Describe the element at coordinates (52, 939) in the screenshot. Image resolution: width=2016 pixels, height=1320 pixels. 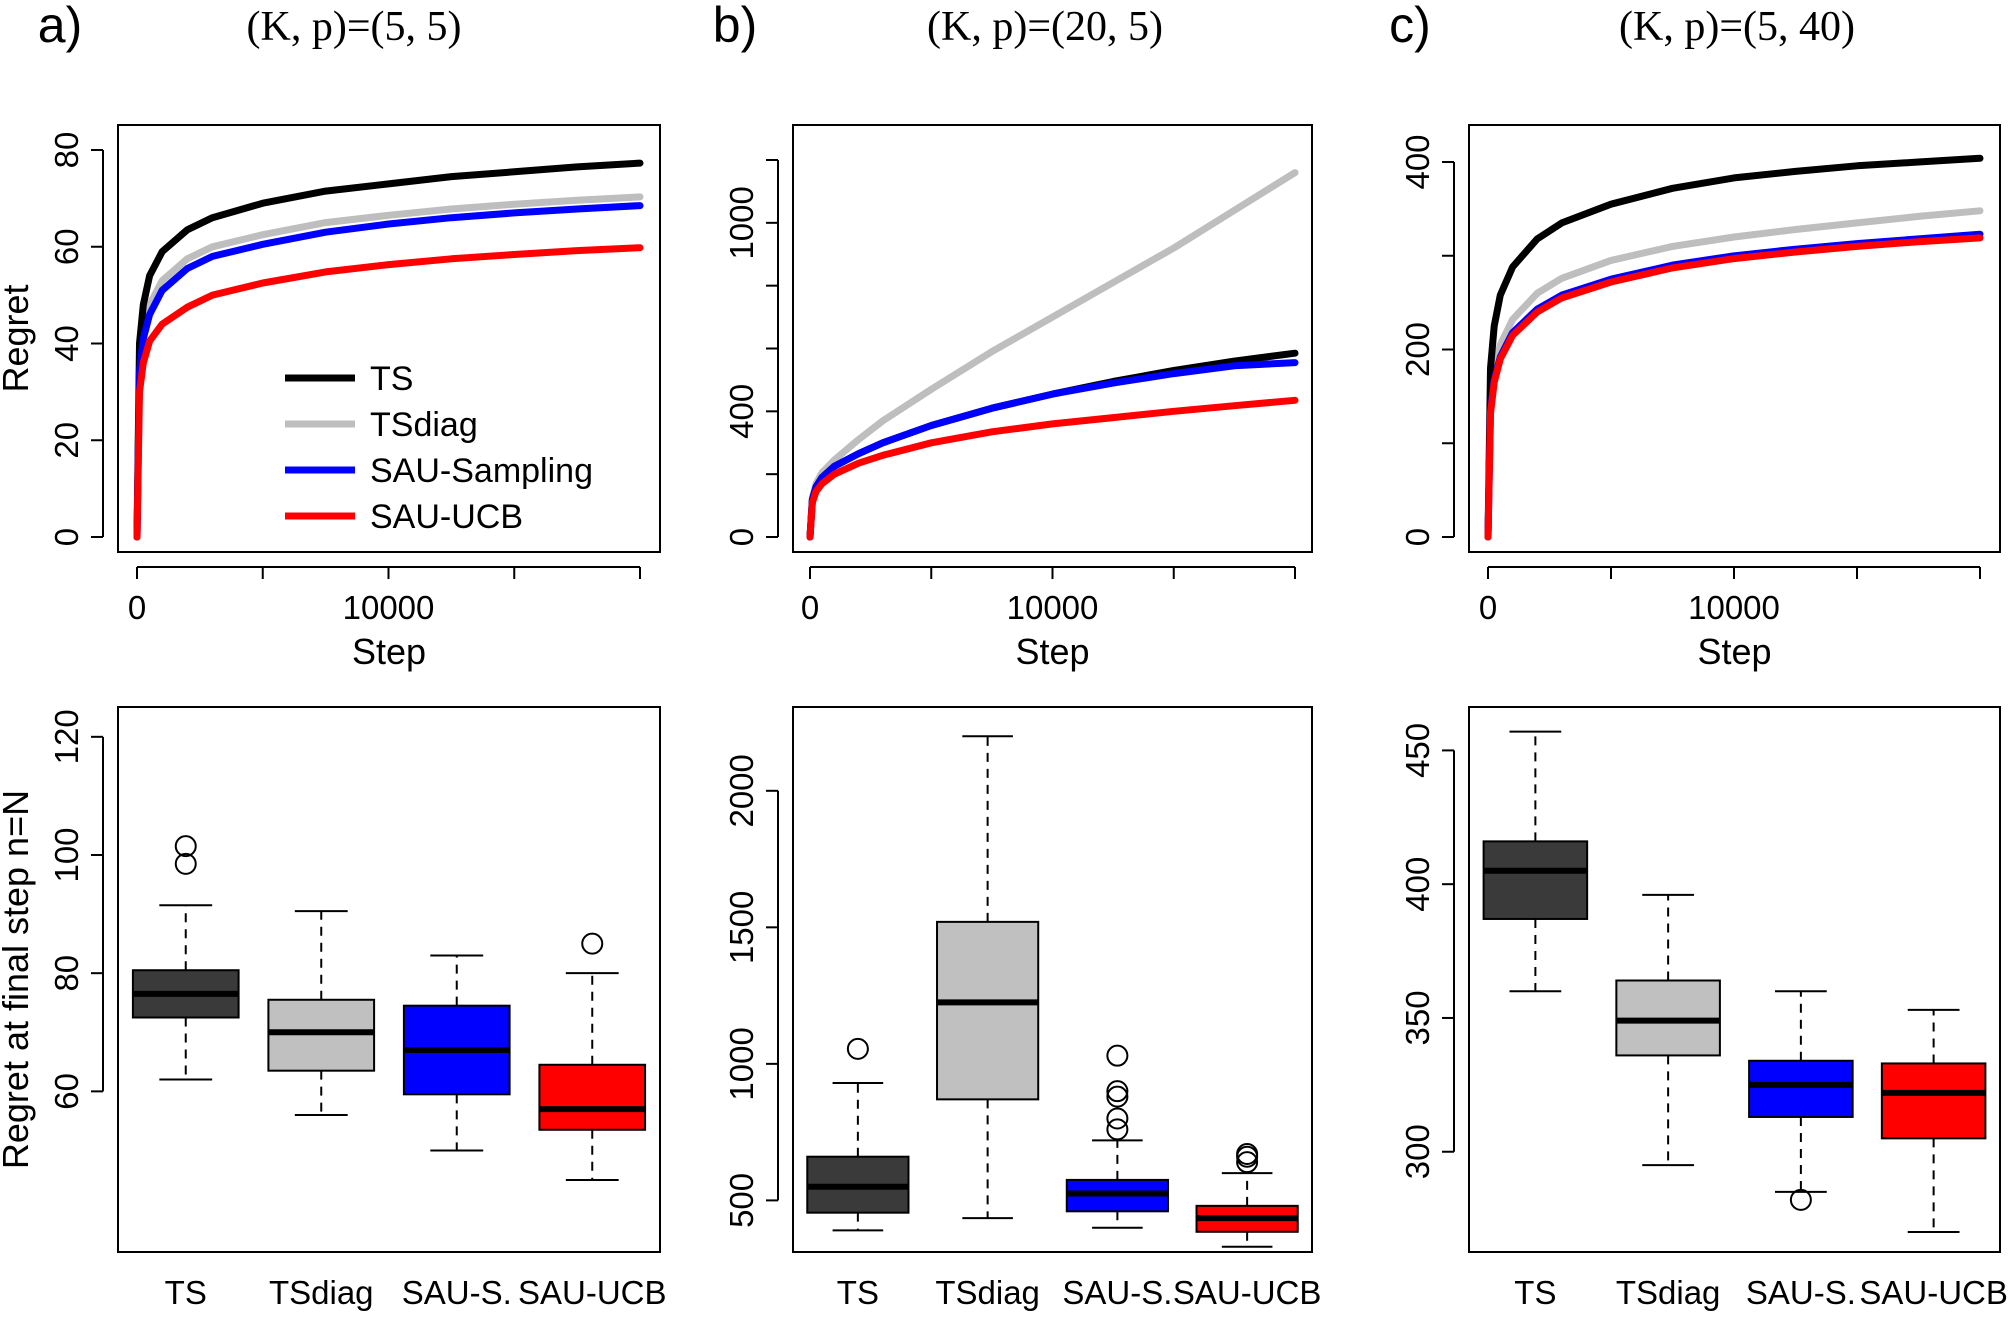
I see `y-axis: 60 80 100 120 Regret at final step n=N` at that location.